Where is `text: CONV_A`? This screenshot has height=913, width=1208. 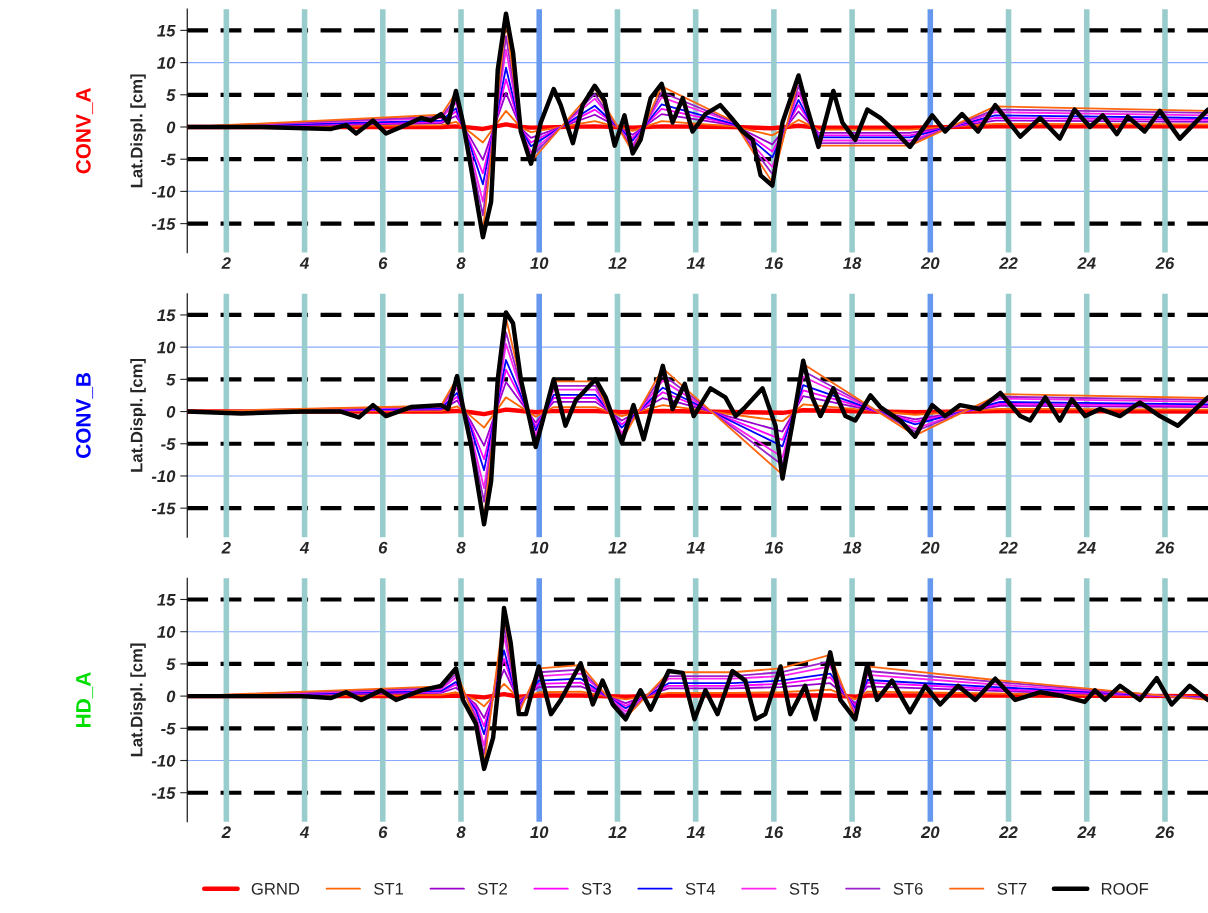 text: CONV_A is located at coordinates (85, 131).